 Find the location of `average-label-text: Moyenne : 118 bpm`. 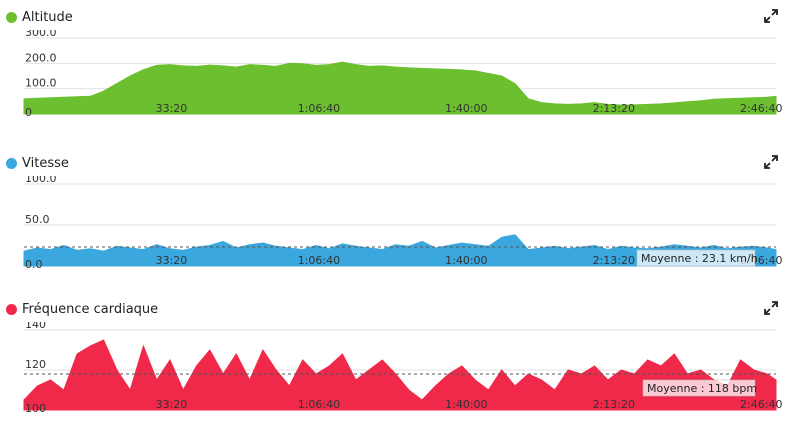

average-label-text: Moyenne : 118 bpm is located at coordinates (702, 388).